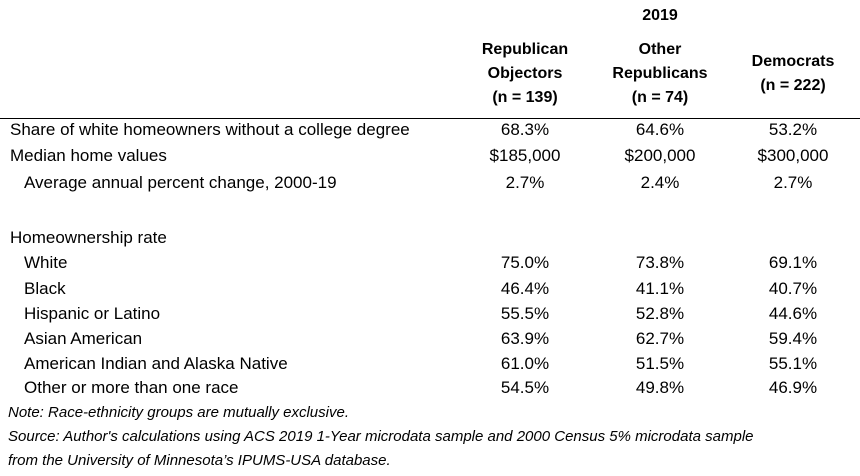 The width and height of the screenshot is (860, 476). What do you see at coordinates (660, 387) in the screenshot?
I see `cell-value: 49.8%` at bounding box center [660, 387].